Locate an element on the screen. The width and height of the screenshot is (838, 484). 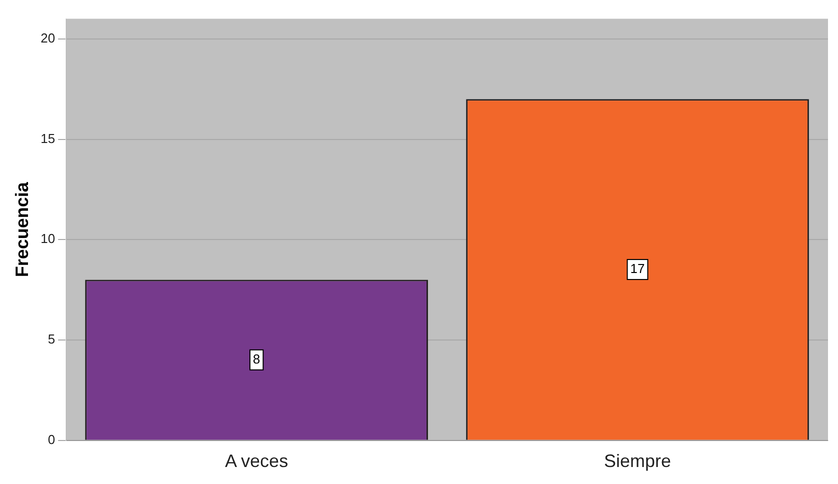
y-tick-label: 10 is located at coordinates (48, 238).